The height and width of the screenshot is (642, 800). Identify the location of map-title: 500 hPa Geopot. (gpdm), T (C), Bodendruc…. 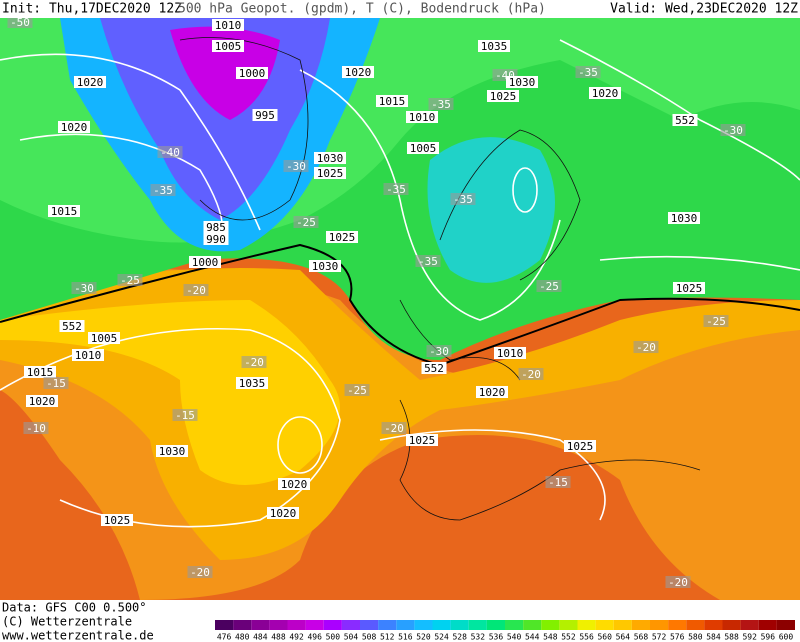
(362, 9).